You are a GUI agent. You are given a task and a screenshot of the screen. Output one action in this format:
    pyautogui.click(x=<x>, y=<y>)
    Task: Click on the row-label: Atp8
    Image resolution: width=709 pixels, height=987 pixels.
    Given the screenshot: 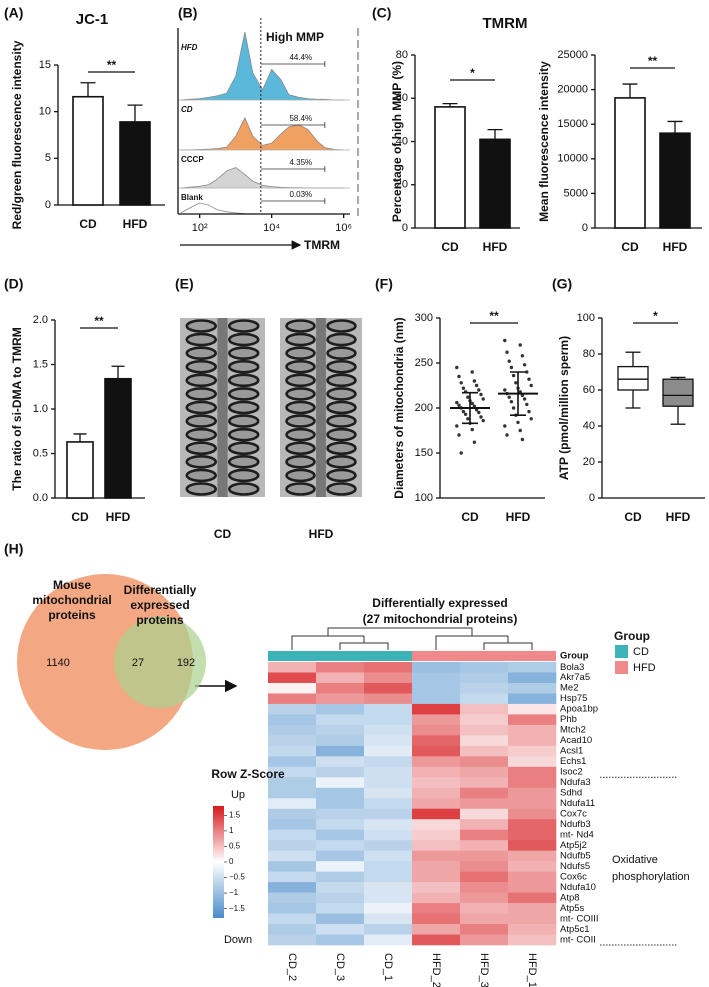 What is the action you would take?
    pyautogui.click(x=570, y=897)
    